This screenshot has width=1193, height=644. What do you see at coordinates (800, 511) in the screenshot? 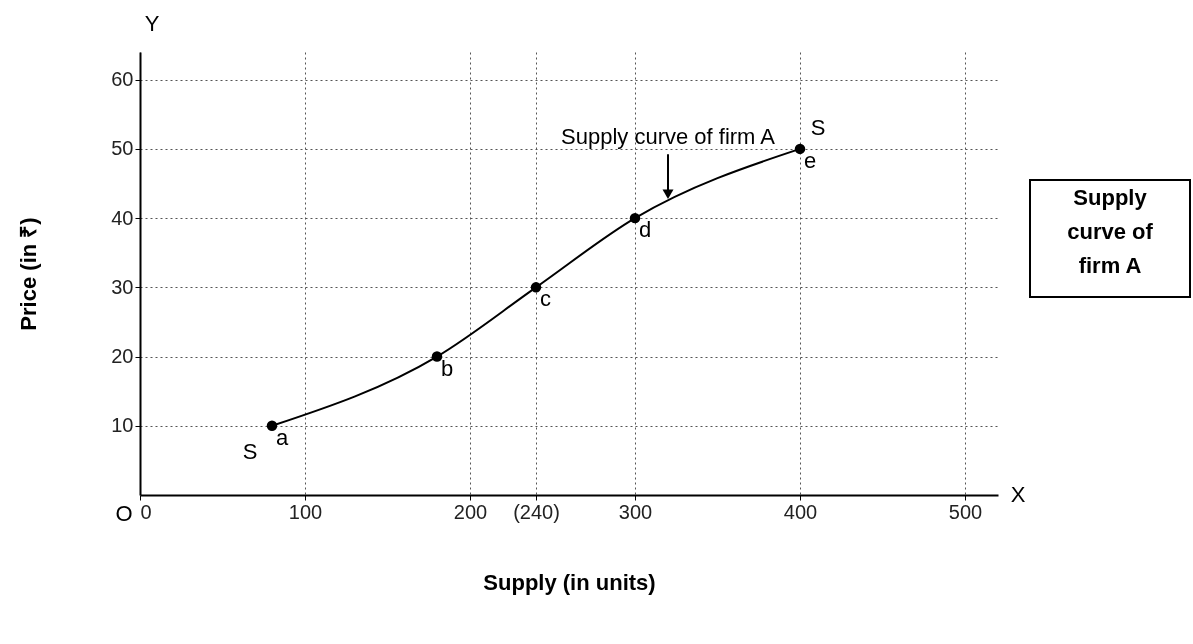
I see `x-tick-label: 400` at bounding box center [800, 511].